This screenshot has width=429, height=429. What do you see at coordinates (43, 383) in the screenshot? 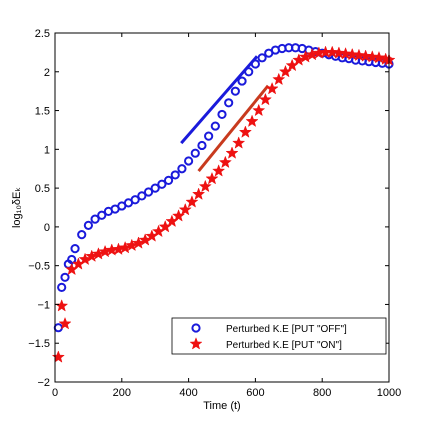
I see `y-tick-label: −2` at bounding box center [43, 383].